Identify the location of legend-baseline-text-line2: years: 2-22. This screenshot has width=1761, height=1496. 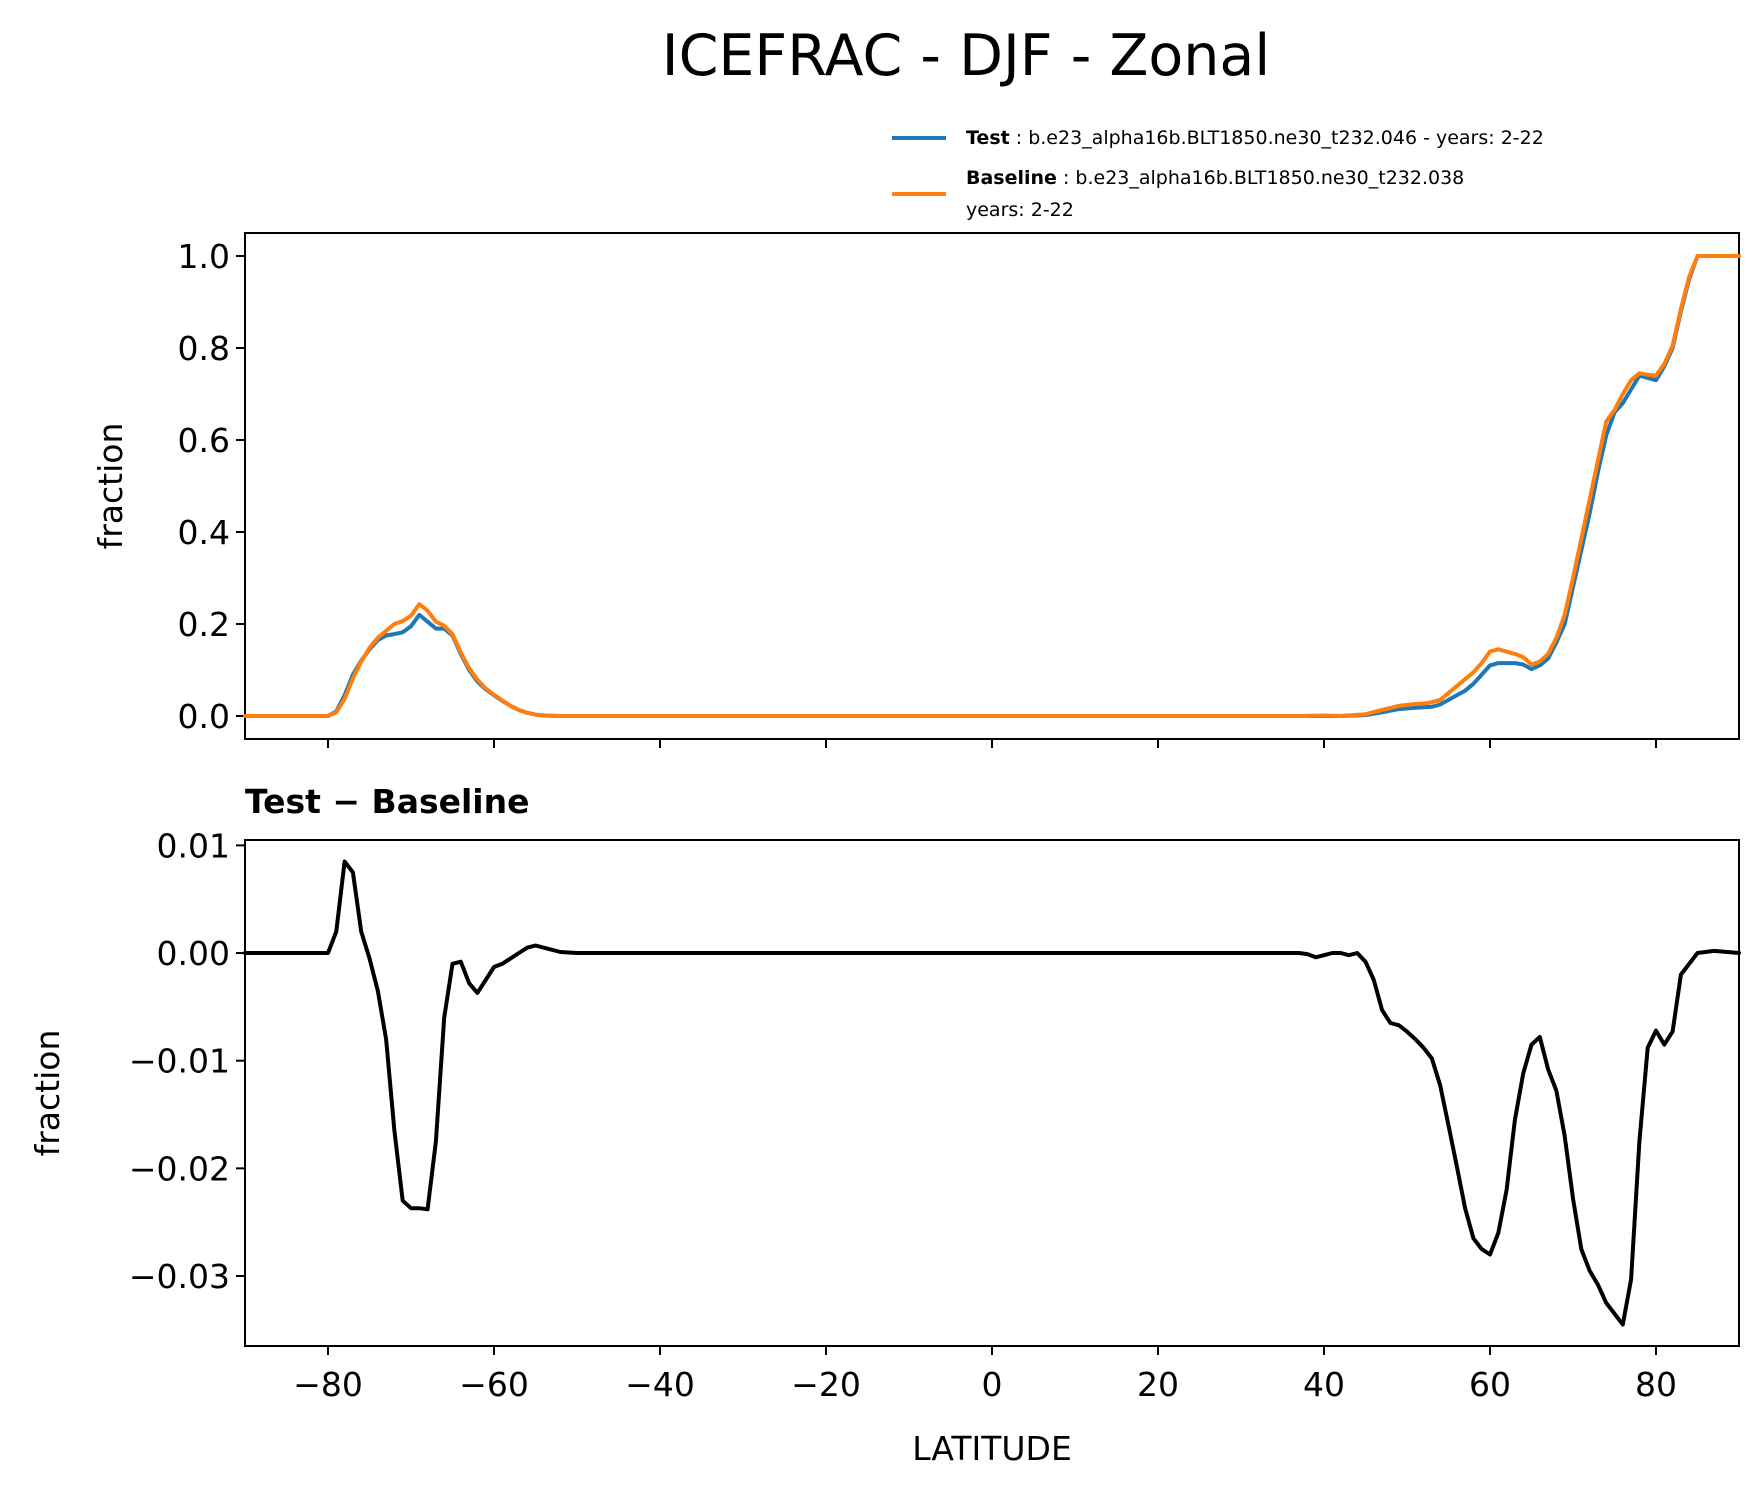
(1020, 210).